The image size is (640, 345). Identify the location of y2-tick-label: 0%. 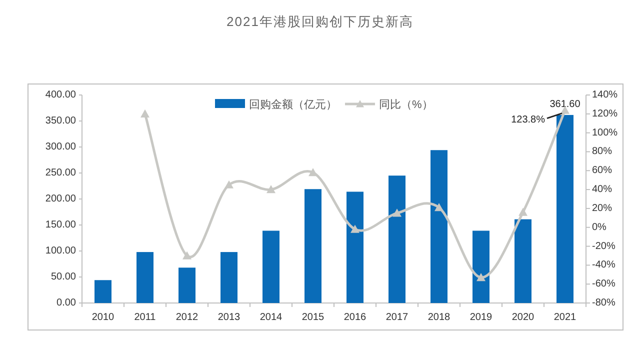
(599, 227).